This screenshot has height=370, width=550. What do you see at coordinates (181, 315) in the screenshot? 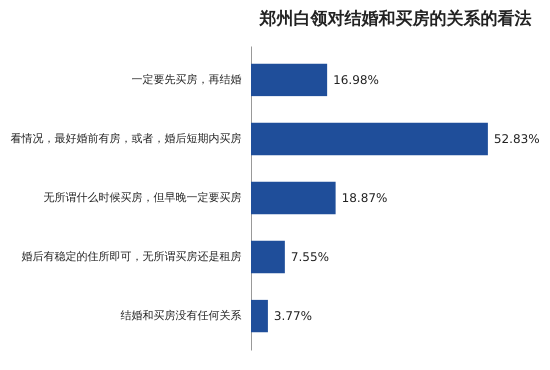
I see `y-tick-label: 结婚和买房没有任何关系` at bounding box center [181, 315].